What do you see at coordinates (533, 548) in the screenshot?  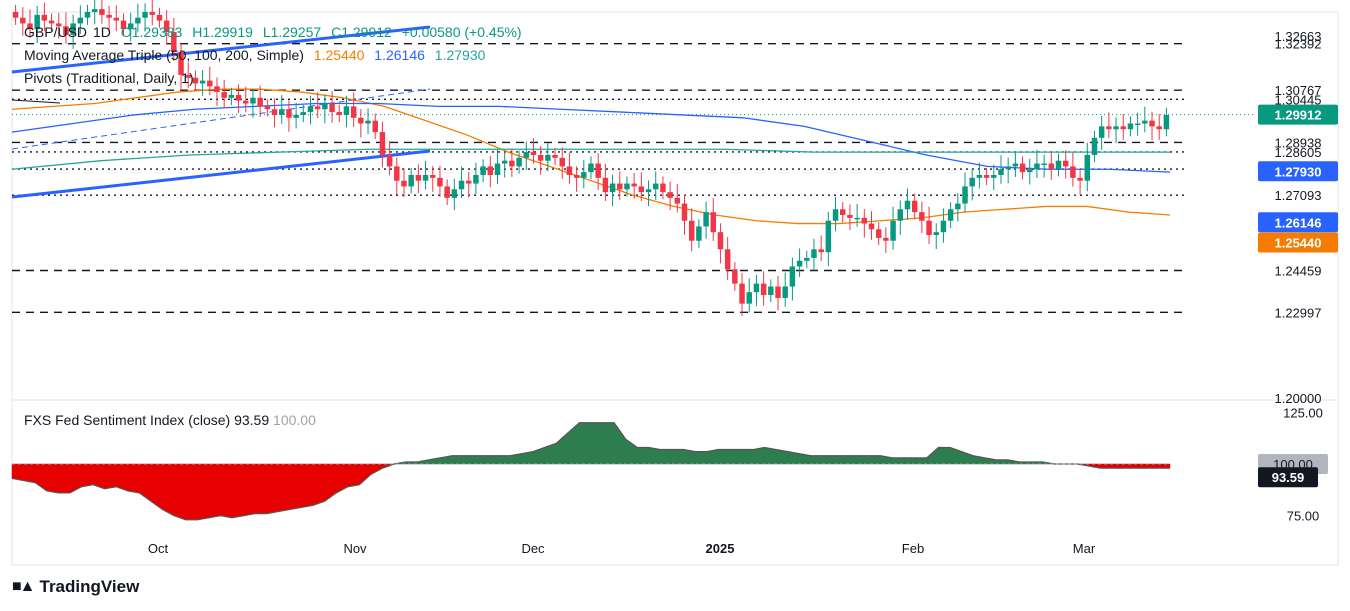 I see `time-tick-label: Dec` at bounding box center [533, 548].